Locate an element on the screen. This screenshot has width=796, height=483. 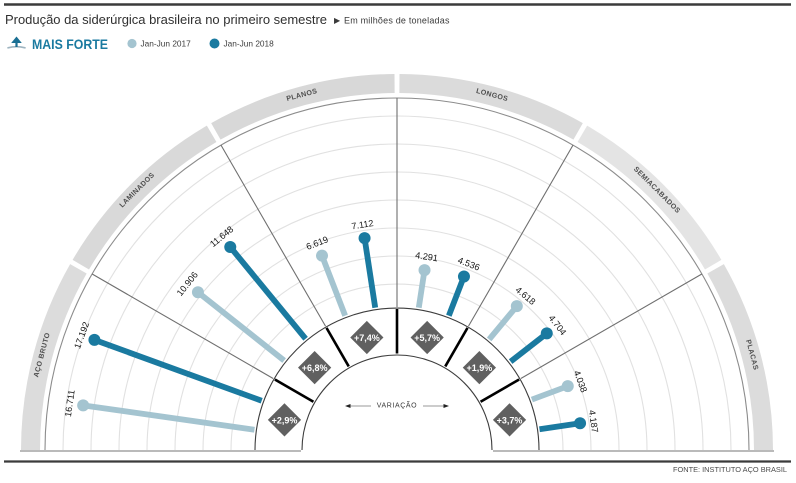
svg-text: +7,4% is located at coordinates (367, 338).